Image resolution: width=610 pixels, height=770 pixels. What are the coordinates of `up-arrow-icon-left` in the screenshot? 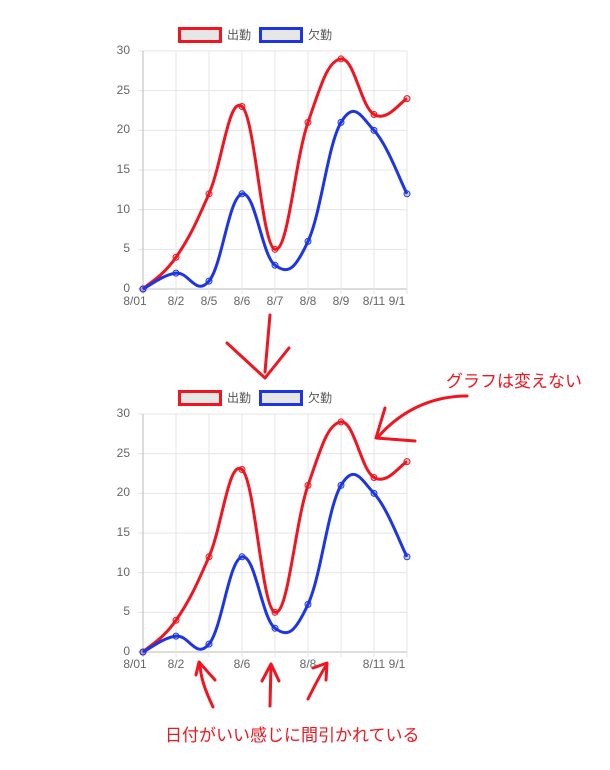 It's located at (205, 684).